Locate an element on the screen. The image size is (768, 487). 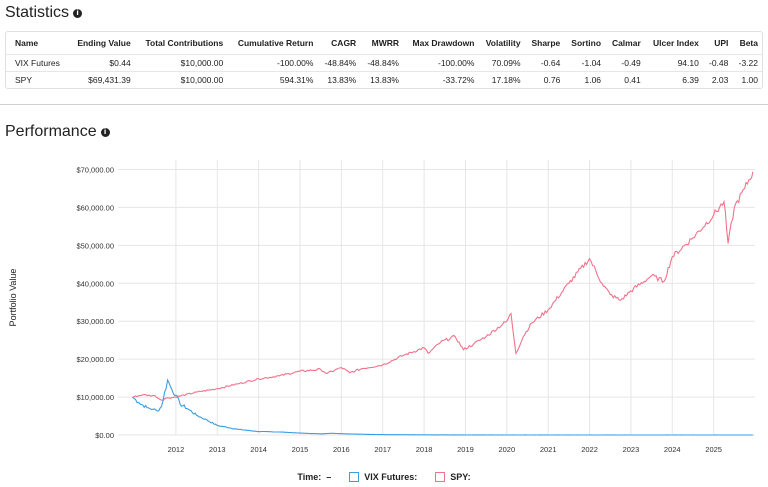
table-cell: SPY is located at coordinates (37, 79).